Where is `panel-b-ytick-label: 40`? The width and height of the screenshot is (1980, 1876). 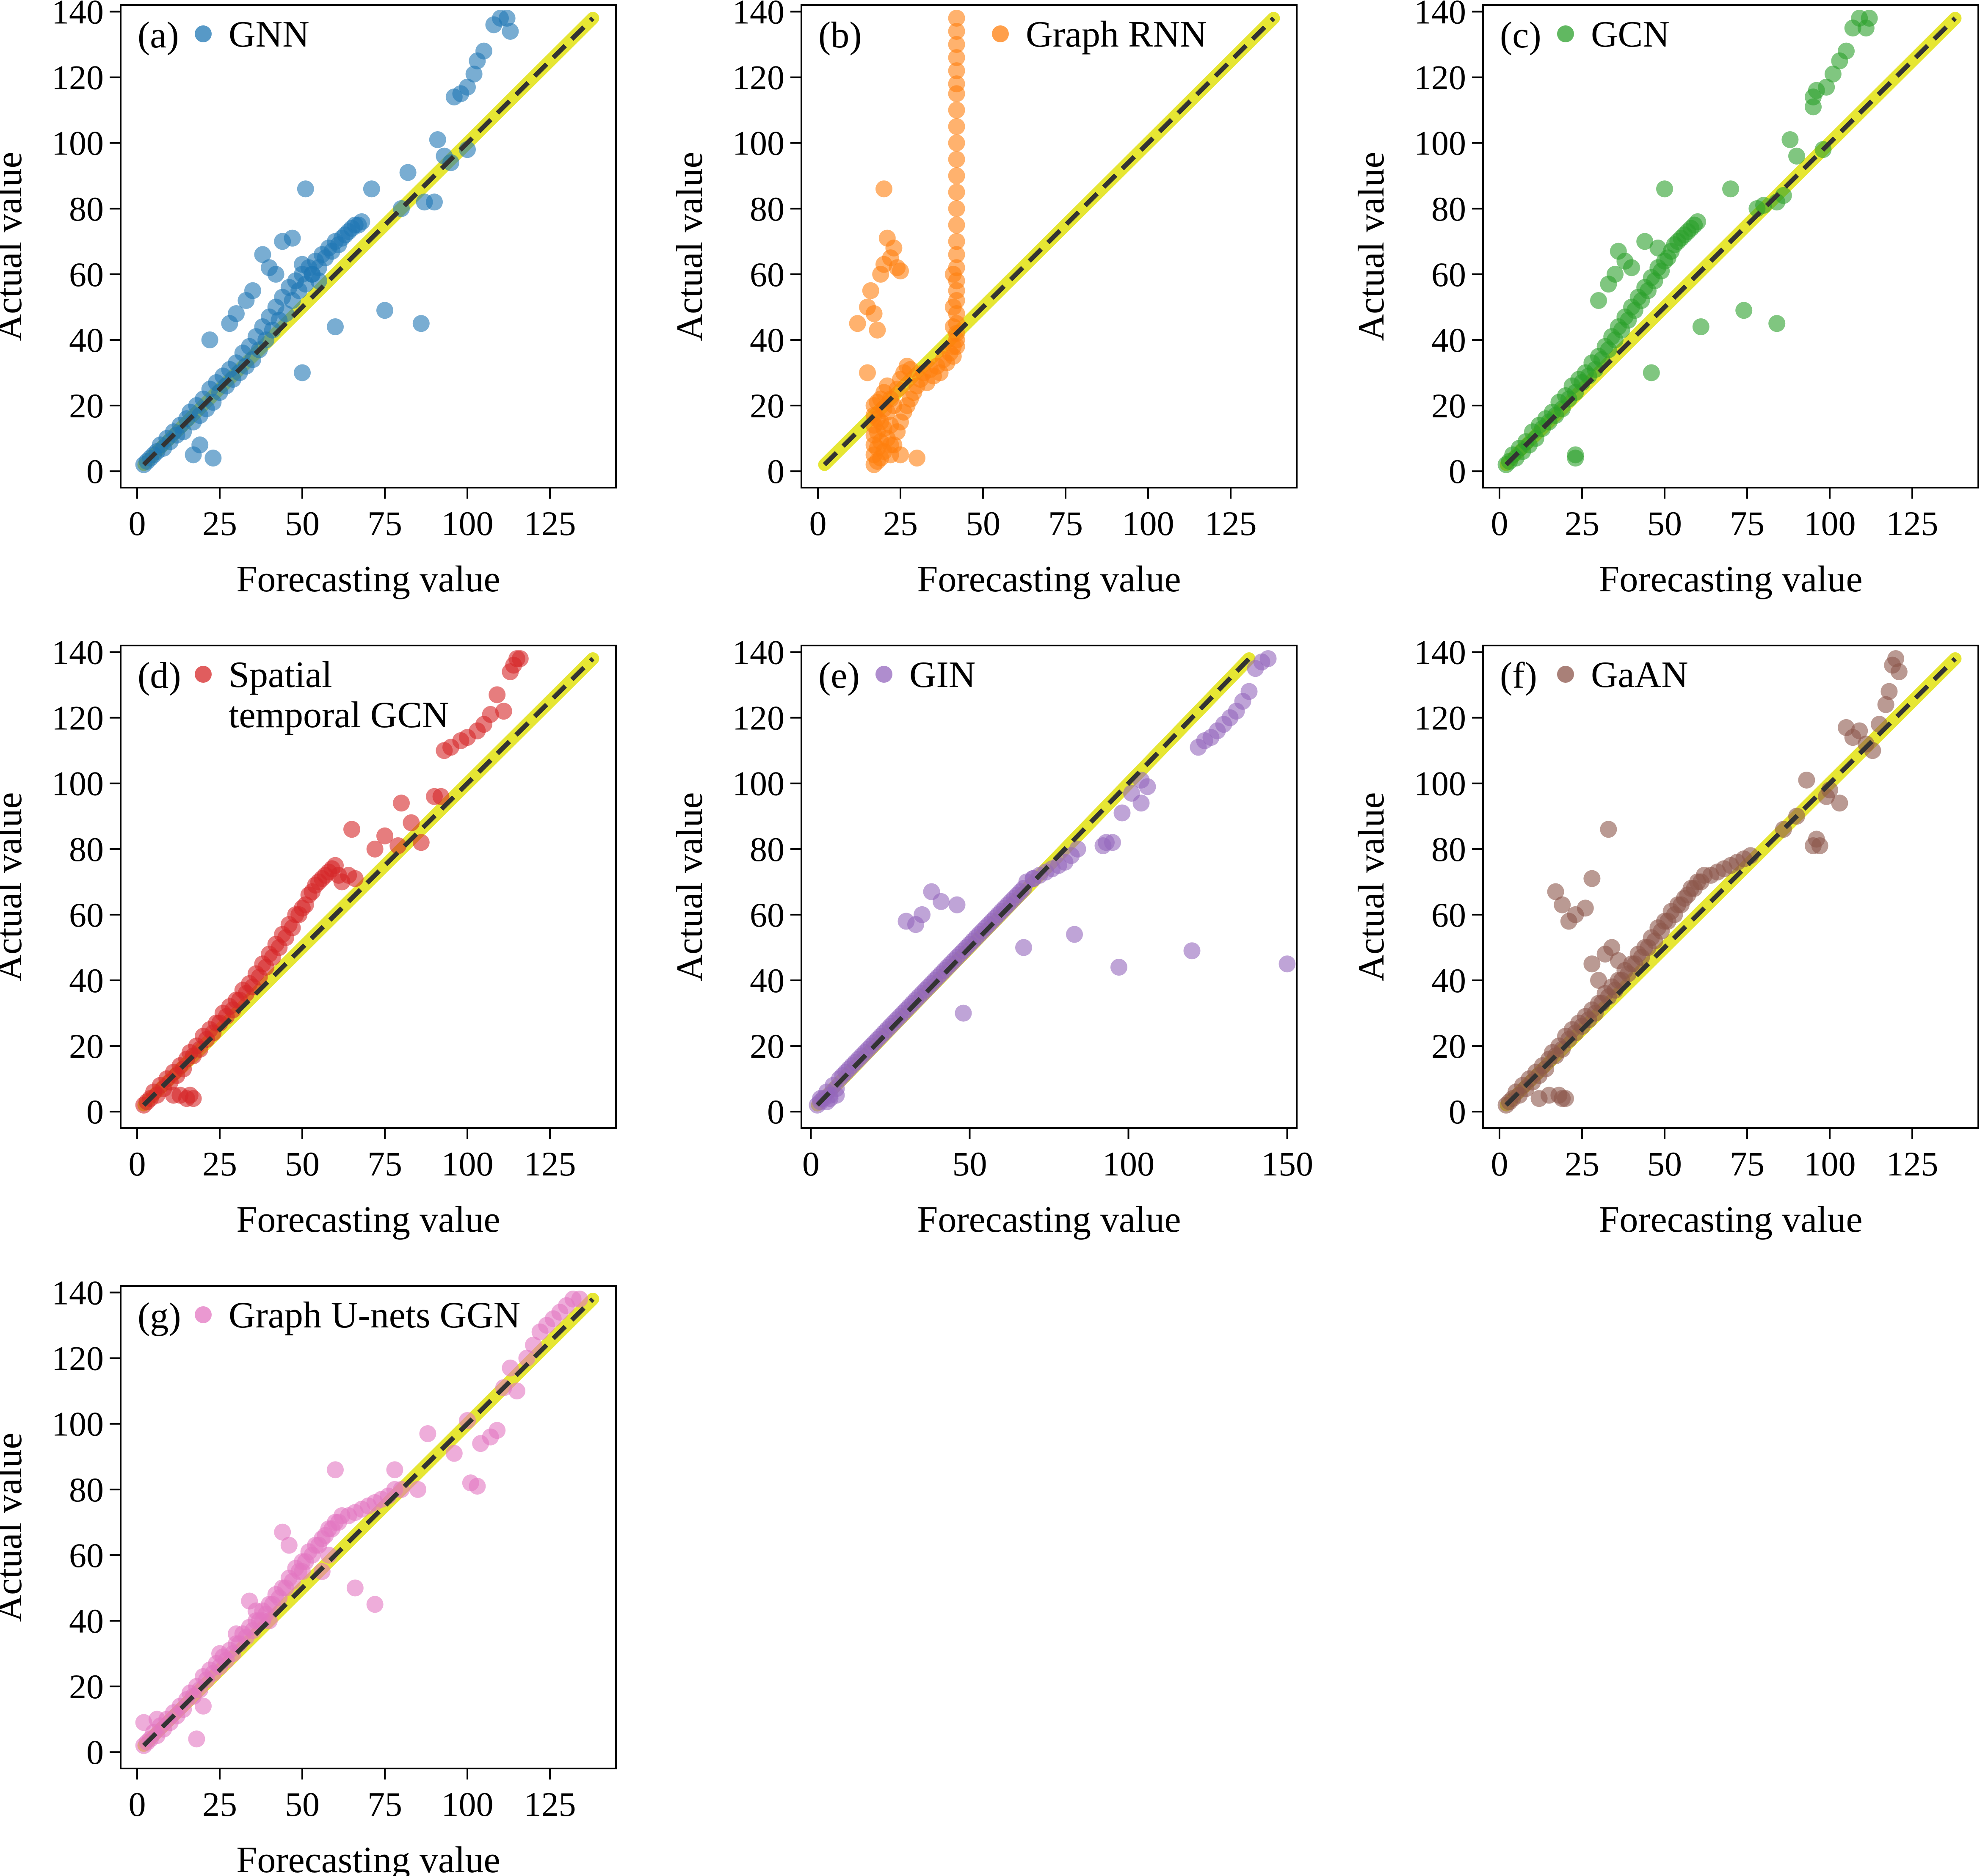 panel-b-ytick-label: 40 is located at coordinates (767, 340).